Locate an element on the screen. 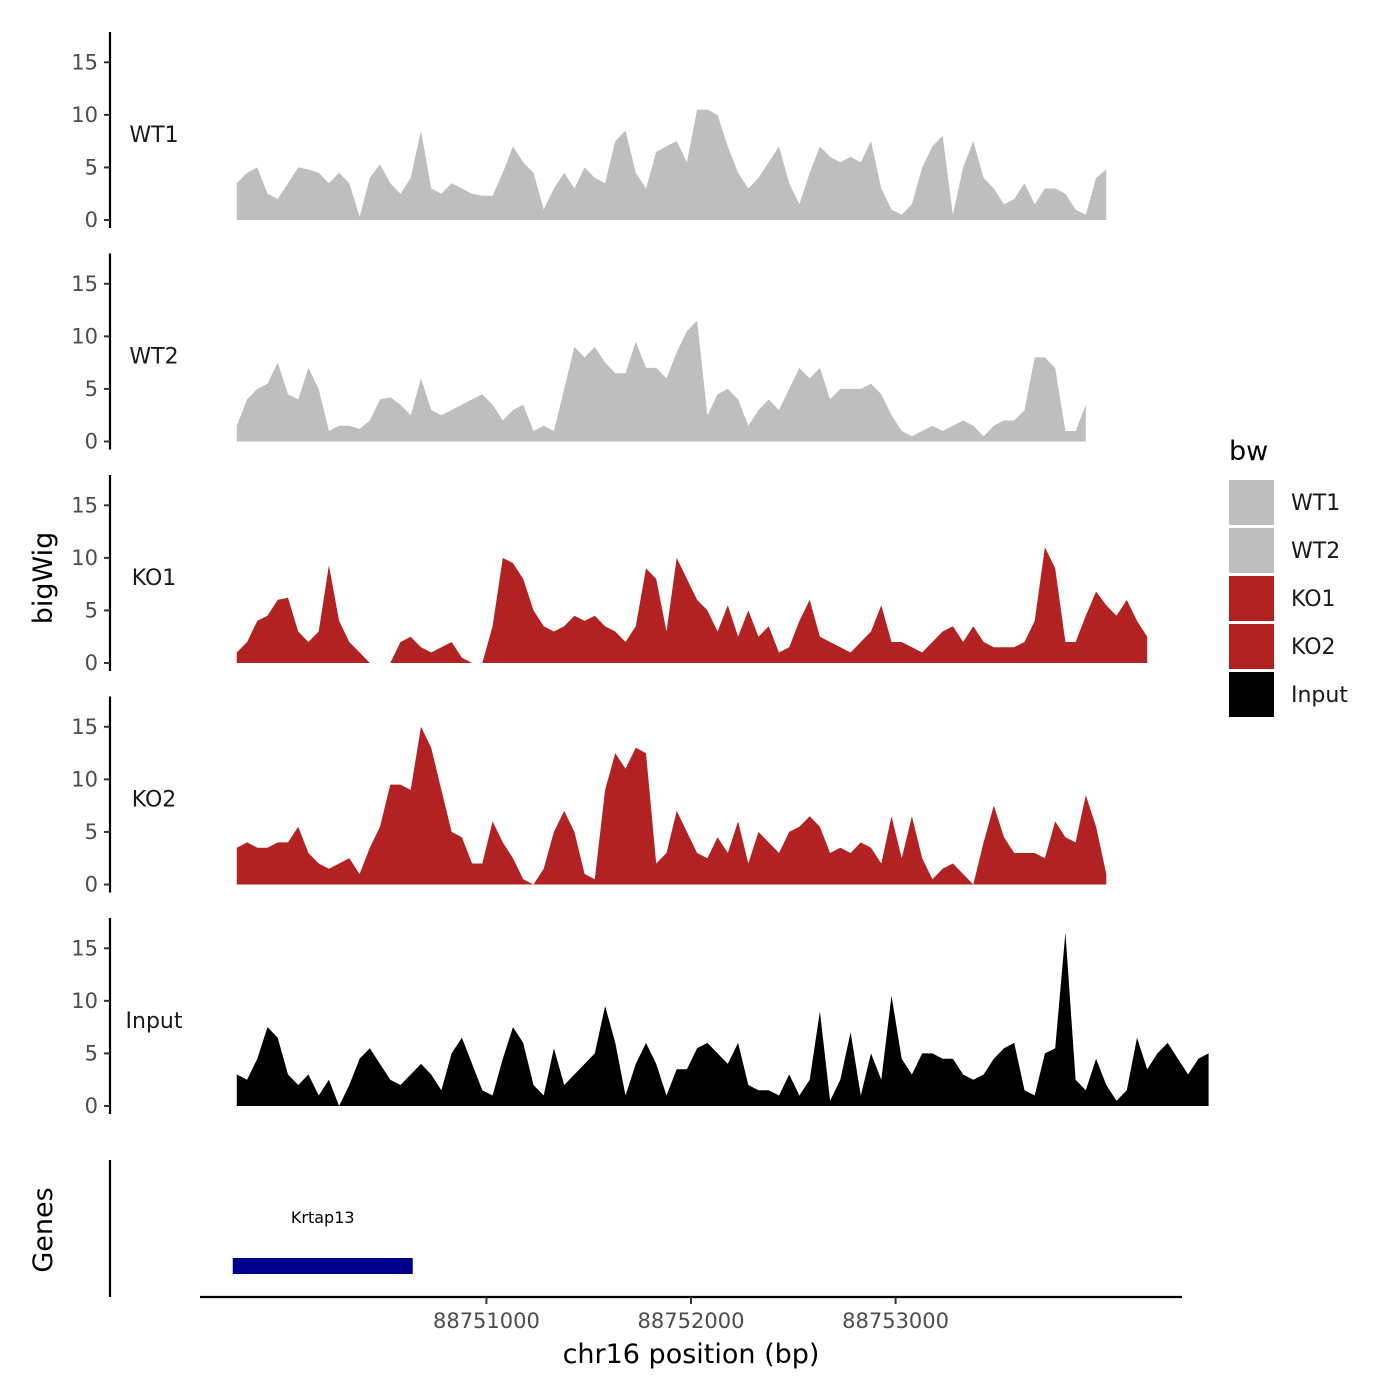 The height and width of the screenshot is (1400, 1400). genes-track-title: Genes is located at coordinates (43, 1229).